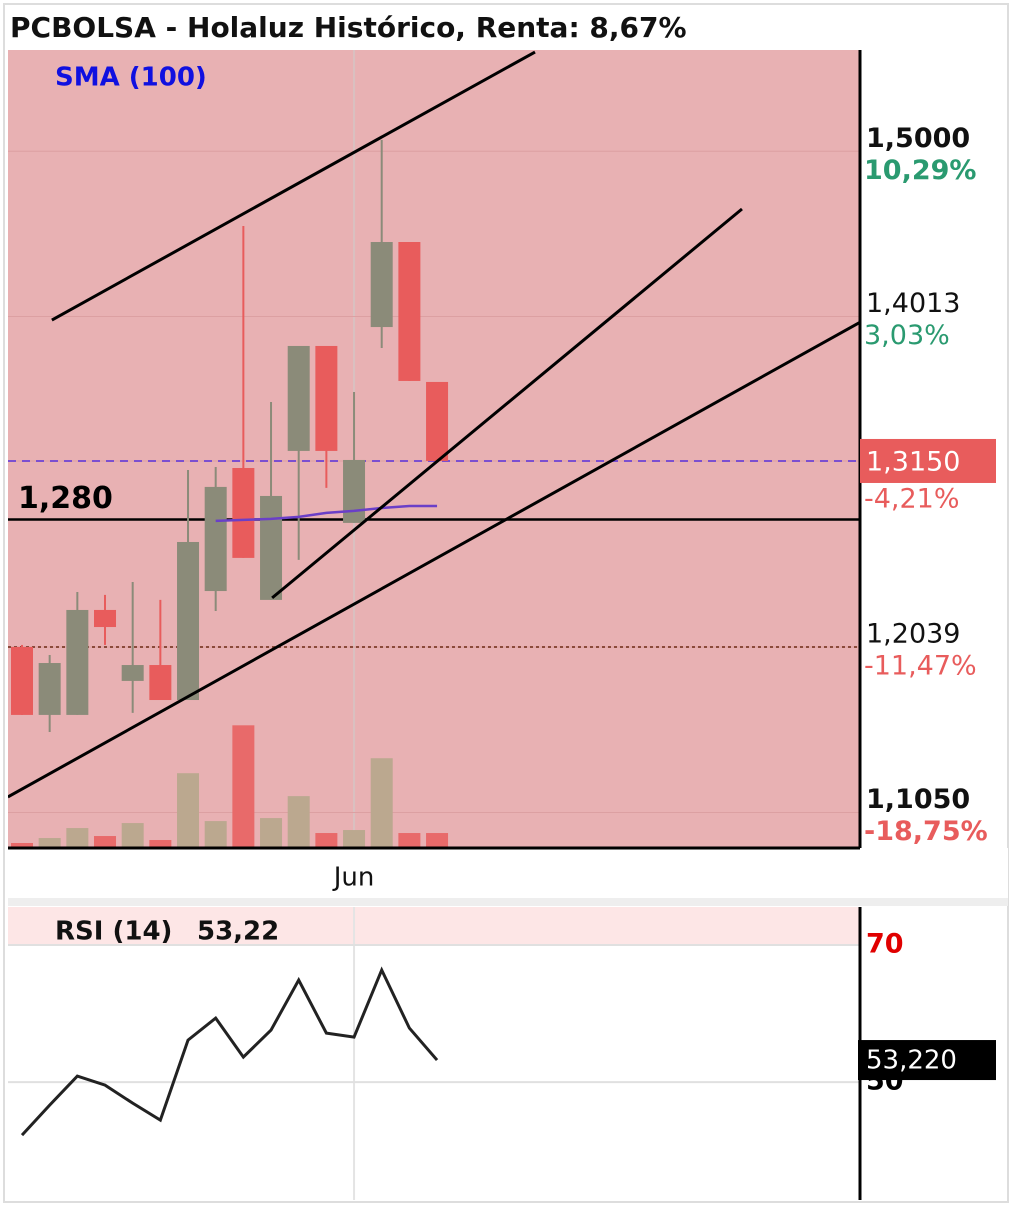  I want to click on y-tick-change: 10,29%, so click(920, 170).